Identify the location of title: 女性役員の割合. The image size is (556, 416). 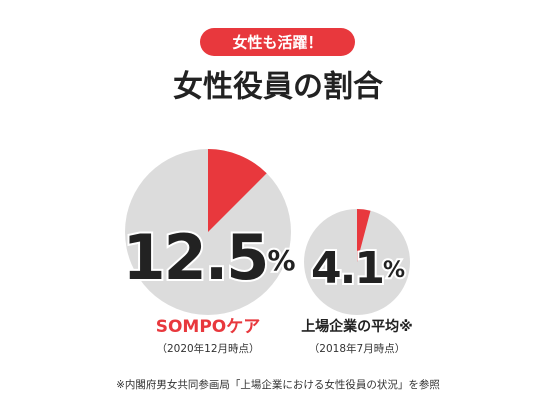
(278, 87).